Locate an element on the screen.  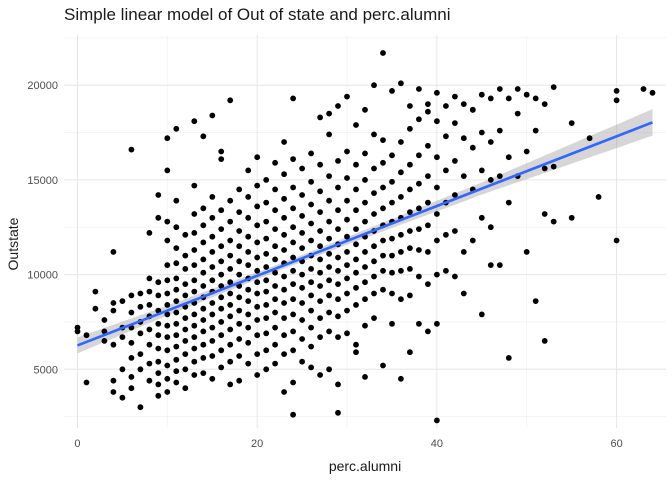
y-axis-ticks: 5000 10000 15000 20000 is located at coordinates (42, 228).